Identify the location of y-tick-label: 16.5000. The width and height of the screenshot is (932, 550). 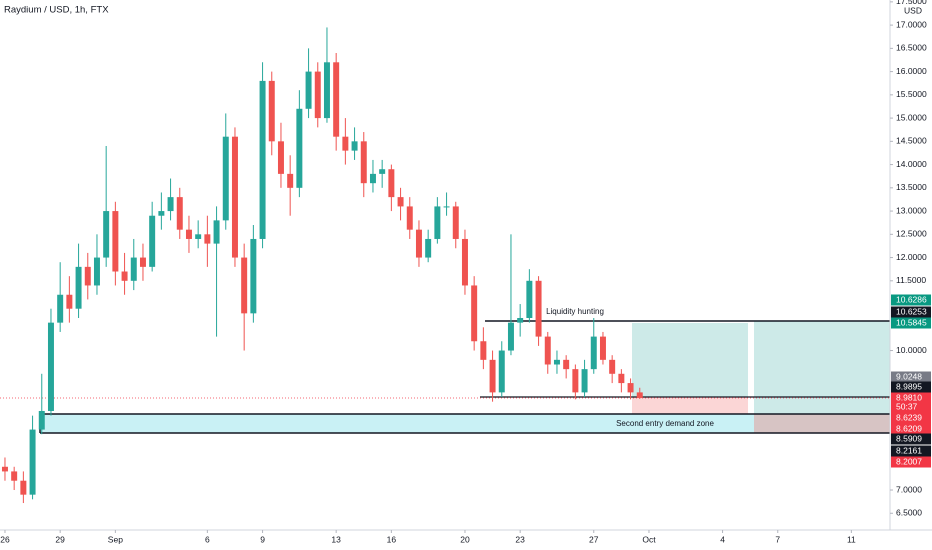
(911, 48).